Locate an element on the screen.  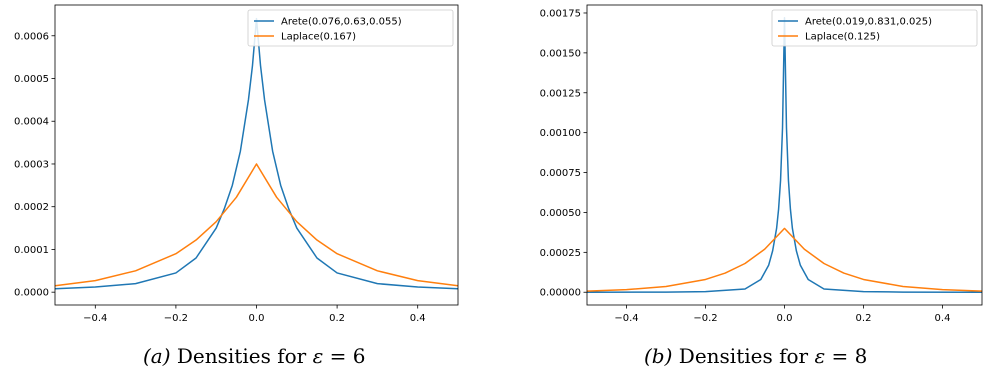
legend-label-a-1: Laplace(0.167) is located at coordinates (318, 37).